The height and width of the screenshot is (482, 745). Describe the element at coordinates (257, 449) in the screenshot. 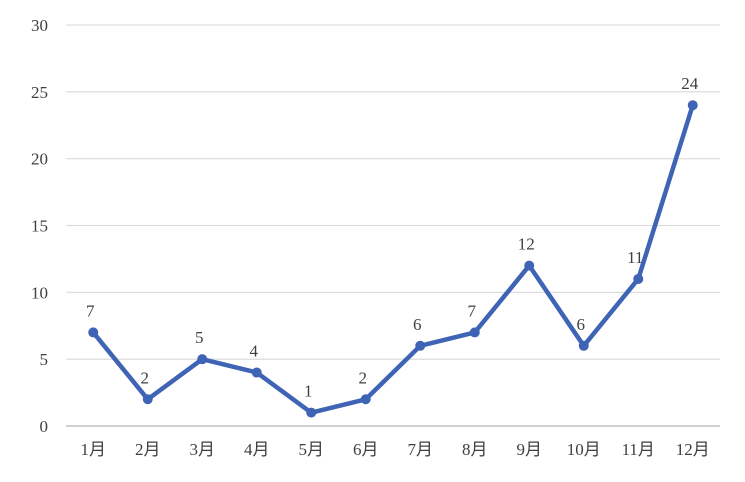

I see `x-axis-tick-label: 4月` at that location.